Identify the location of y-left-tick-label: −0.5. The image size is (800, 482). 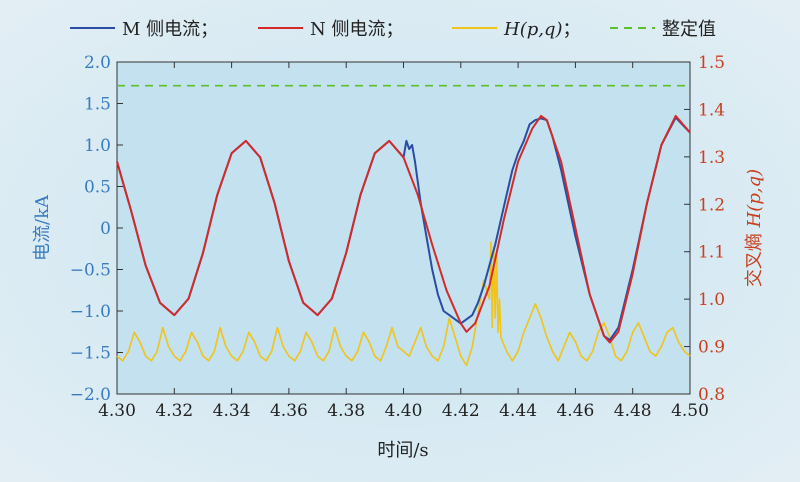
(90, 271).